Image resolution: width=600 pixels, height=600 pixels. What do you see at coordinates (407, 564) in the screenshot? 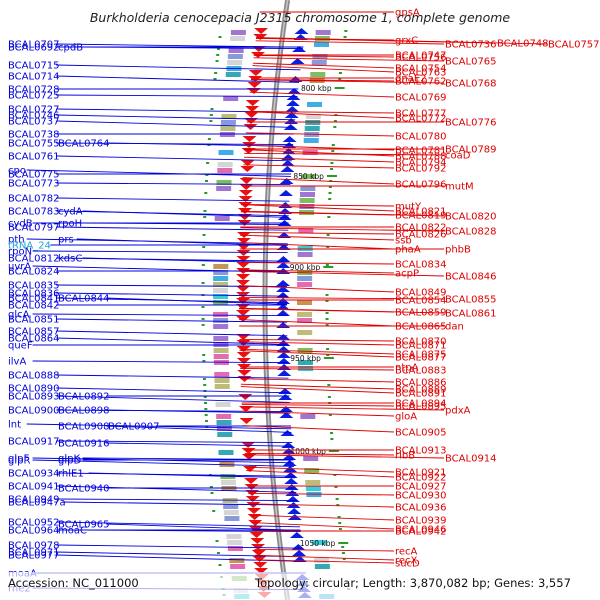
I see `gene-label: sucD` at bounding box center [407, 564].